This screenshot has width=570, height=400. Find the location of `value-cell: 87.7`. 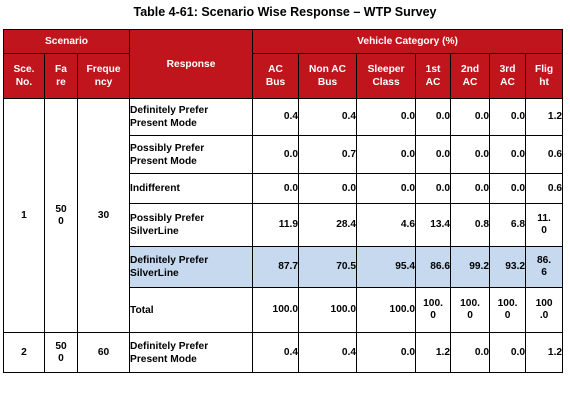

value-cell: 87.7 is located at coordinates (276, 267).